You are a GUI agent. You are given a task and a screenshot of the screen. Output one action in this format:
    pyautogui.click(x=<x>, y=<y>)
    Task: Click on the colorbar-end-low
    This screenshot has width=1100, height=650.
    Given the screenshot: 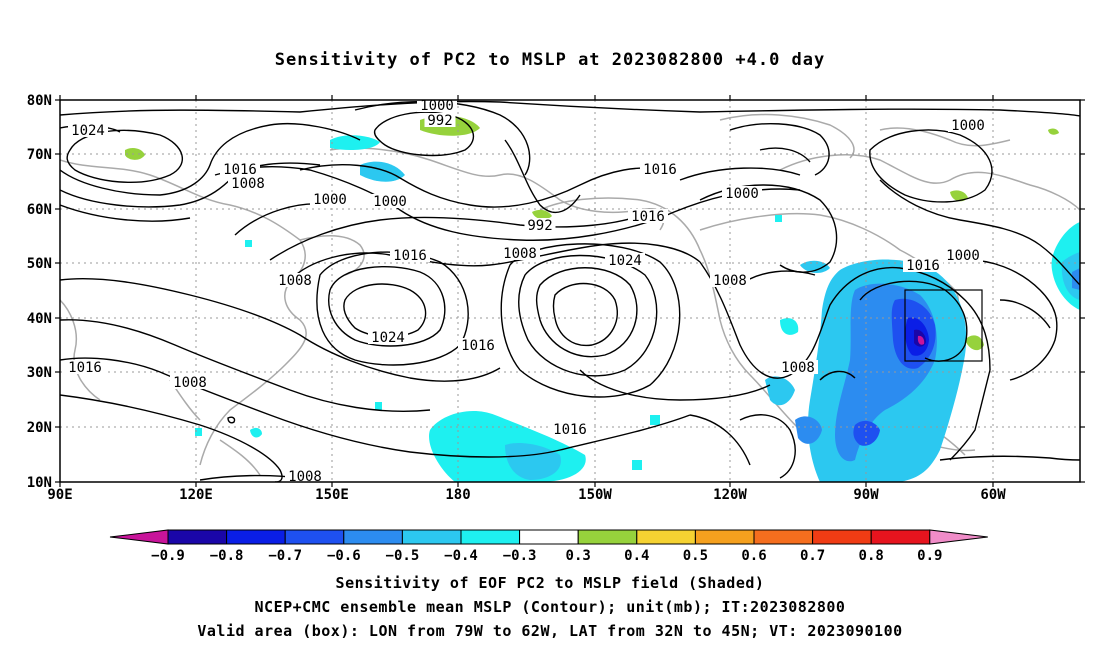 What is the action you would take?
    pyautogui.click(x=139, y=537)
    